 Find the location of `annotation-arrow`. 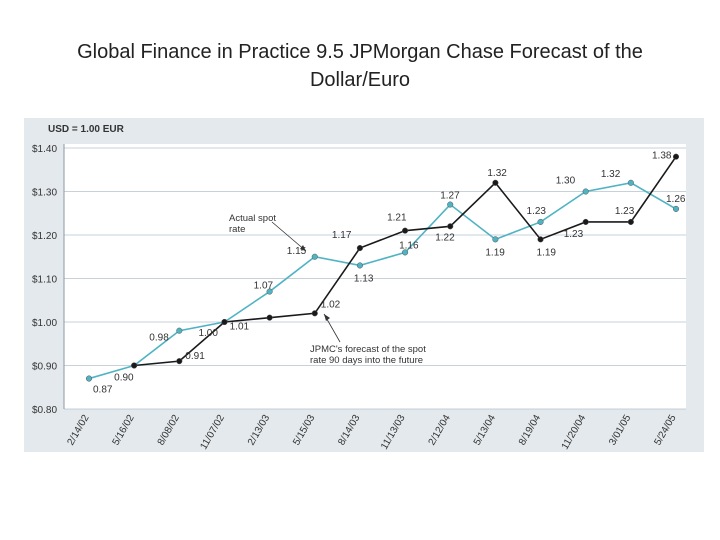

annotation-arrow is located at coordinates (289, 236).